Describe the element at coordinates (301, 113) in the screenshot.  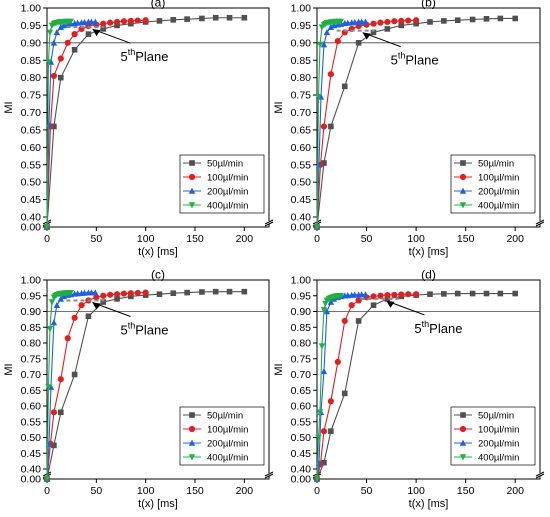
I see `y-tick-label: 0.70` at that location.